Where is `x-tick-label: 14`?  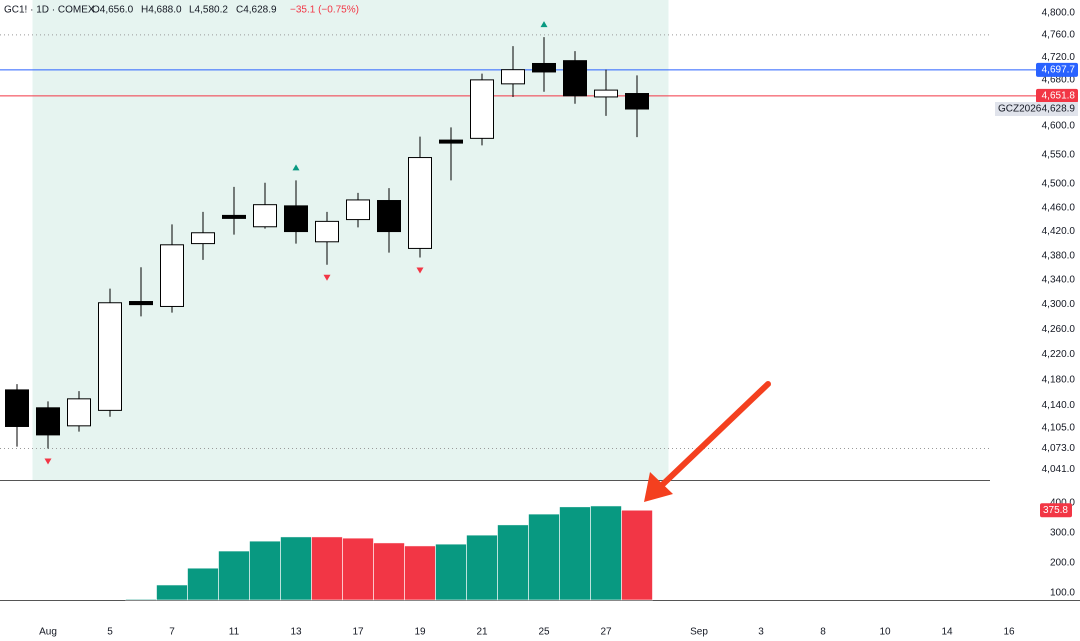 x-tick-label: 14 is located at coordinates (947, 632).